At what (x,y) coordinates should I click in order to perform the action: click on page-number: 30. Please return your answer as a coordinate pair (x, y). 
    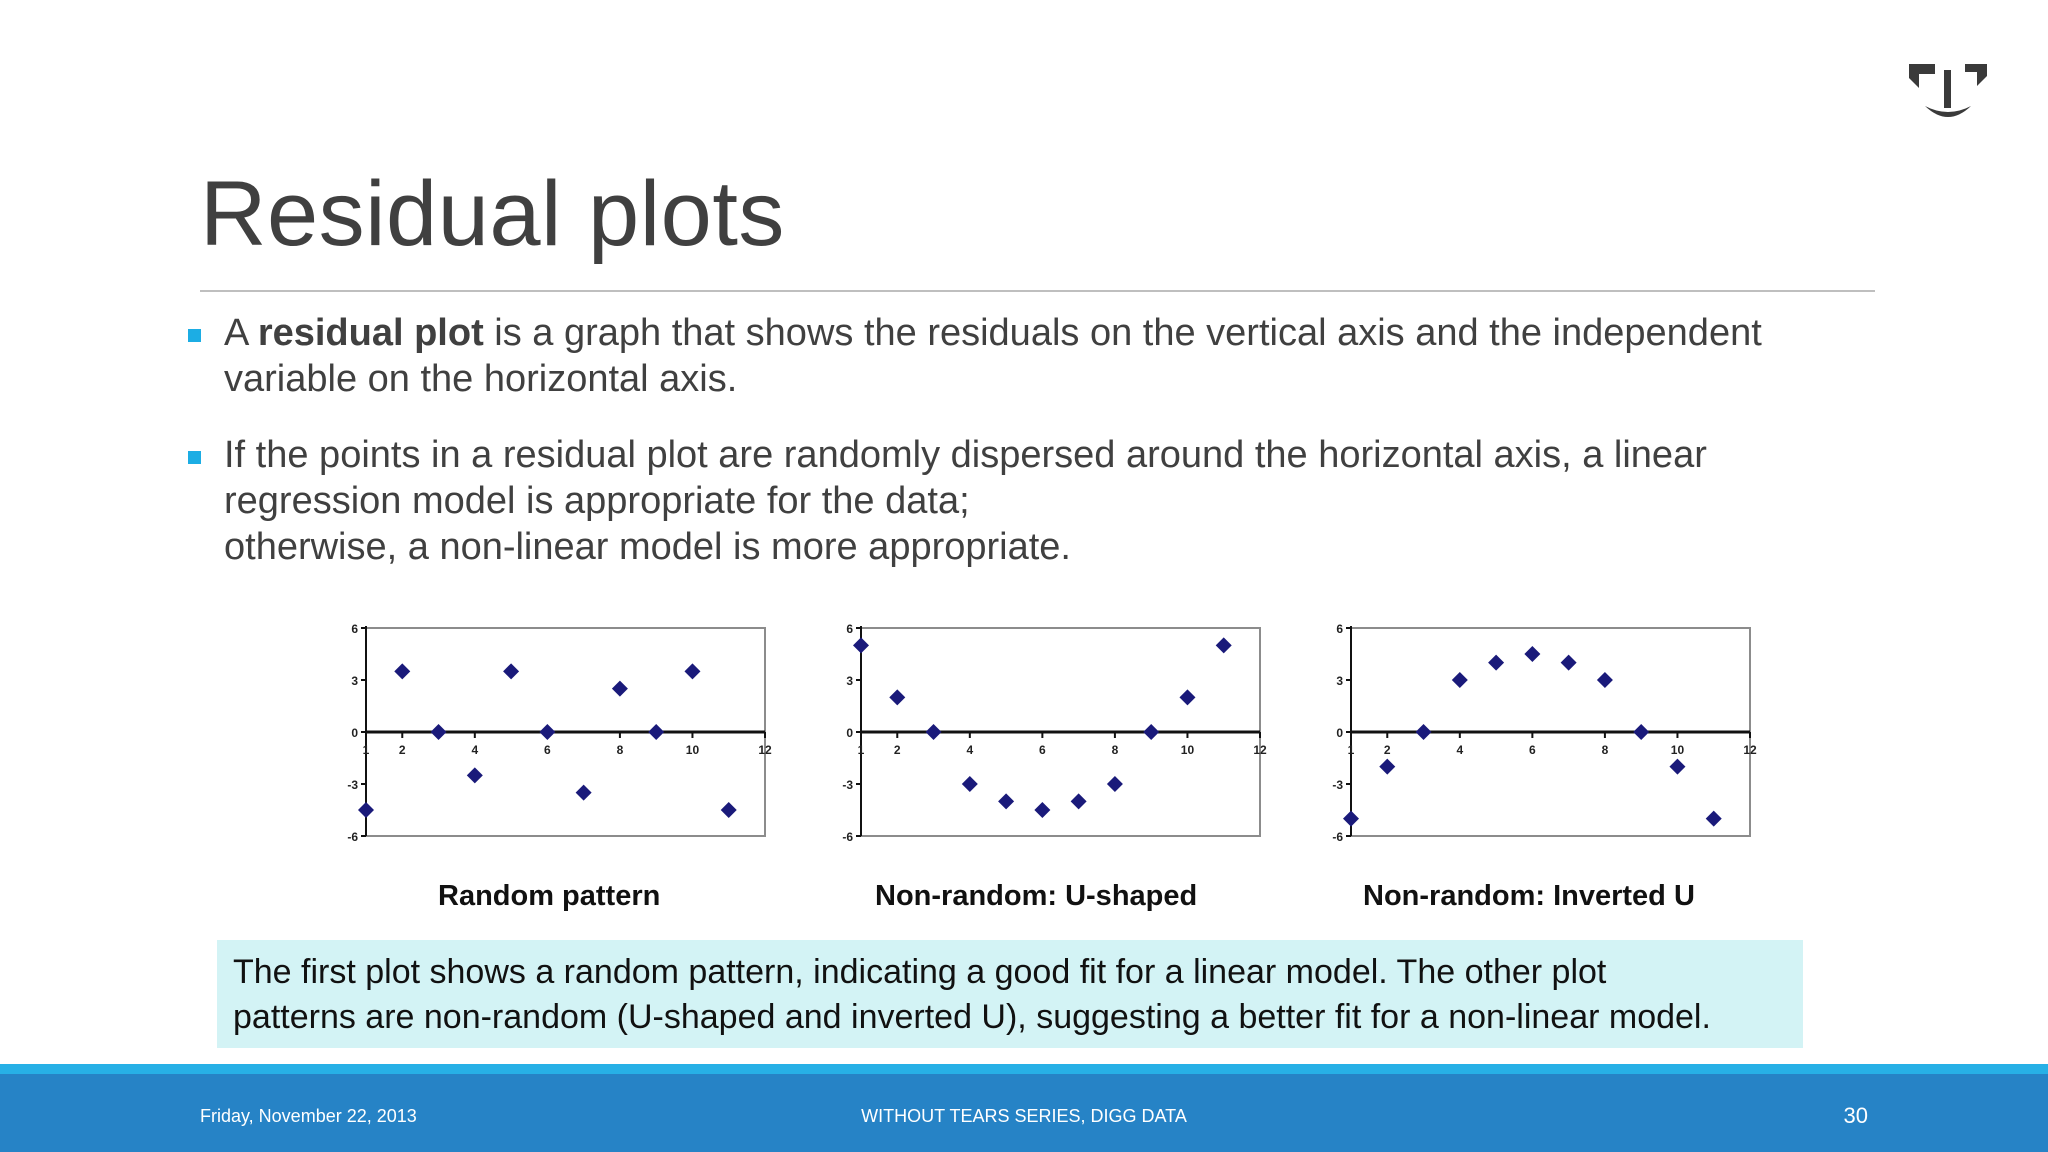
    Looking at the image, I should click on (1855, 1115).